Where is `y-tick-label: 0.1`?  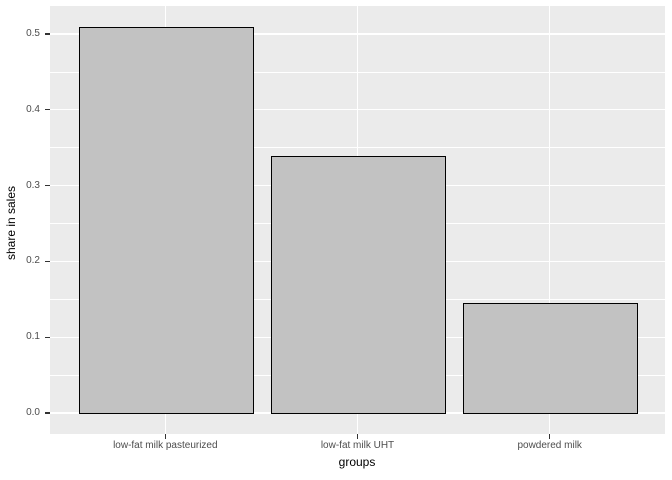 y-tick-label: 0.1 is located at coordinates (33, 337).